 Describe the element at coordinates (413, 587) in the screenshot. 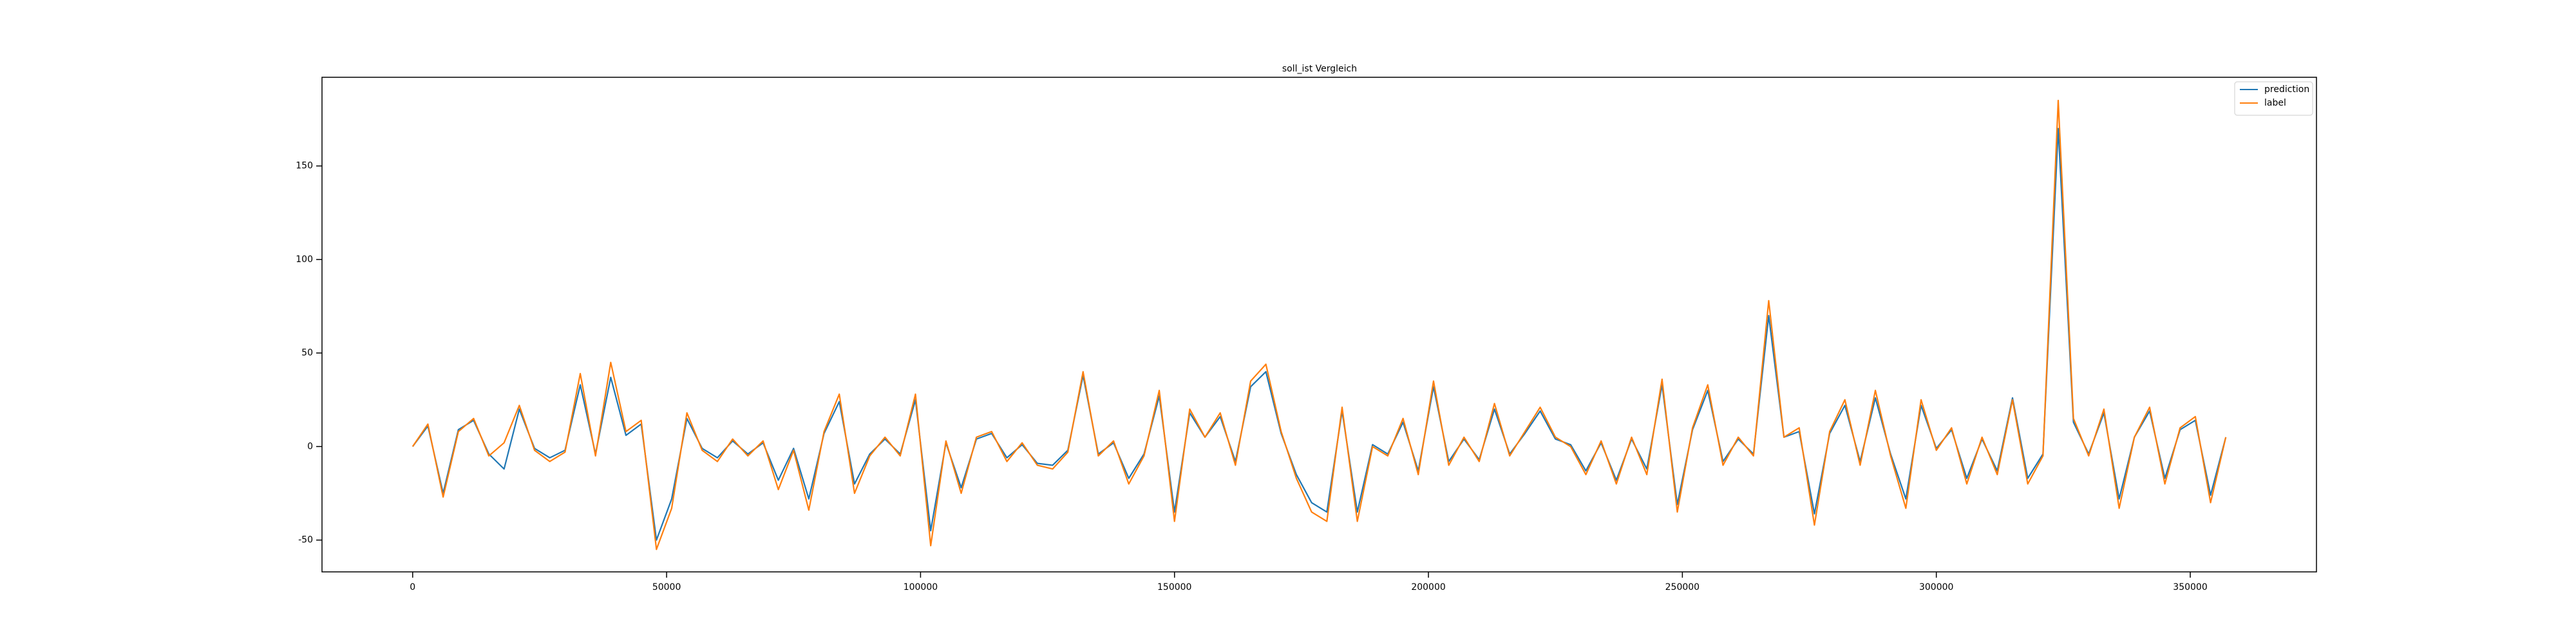

I see `x-tick-label: 0` at that location.